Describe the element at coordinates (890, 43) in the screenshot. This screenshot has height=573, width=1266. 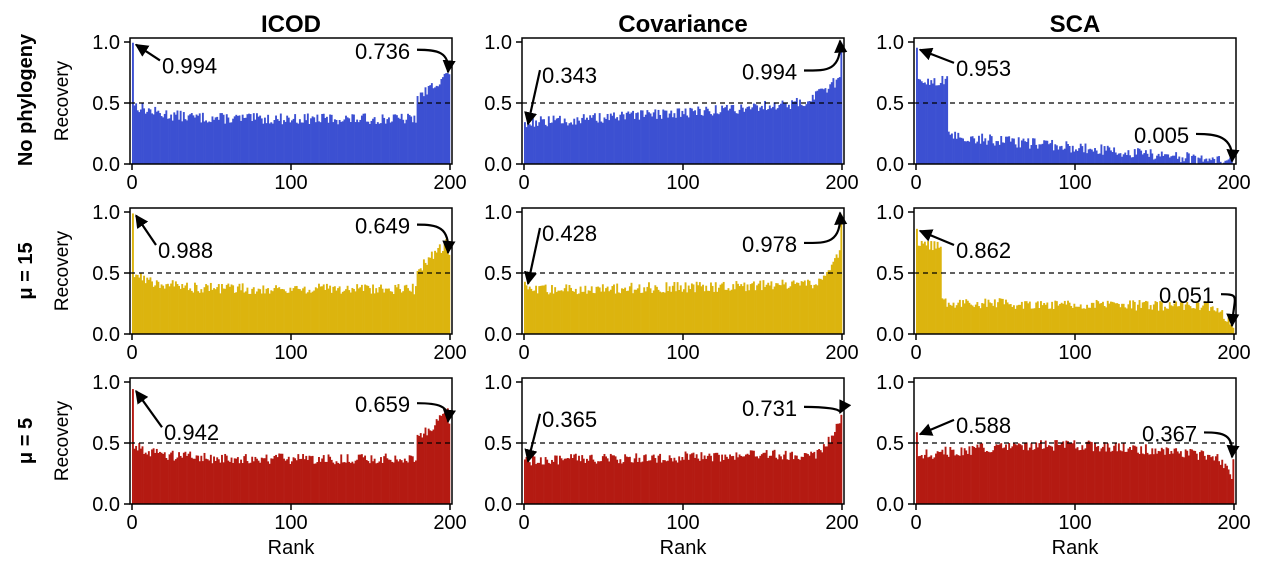
I see `y-tick-label: 1.0` at that location.